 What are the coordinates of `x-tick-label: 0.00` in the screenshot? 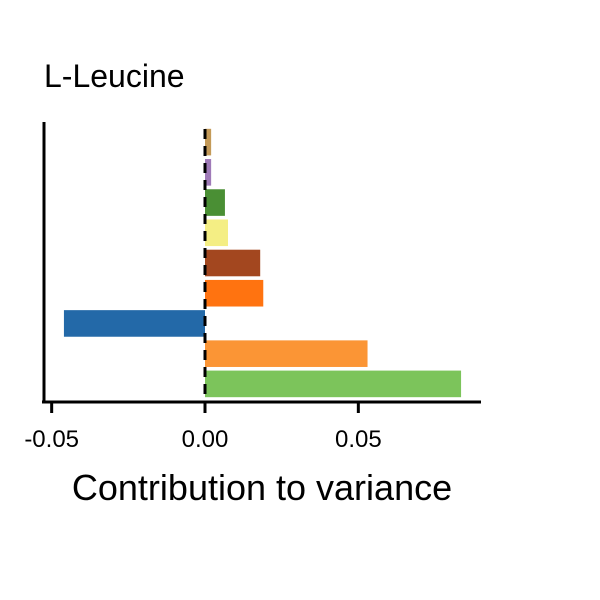 It's located at (205, 439).